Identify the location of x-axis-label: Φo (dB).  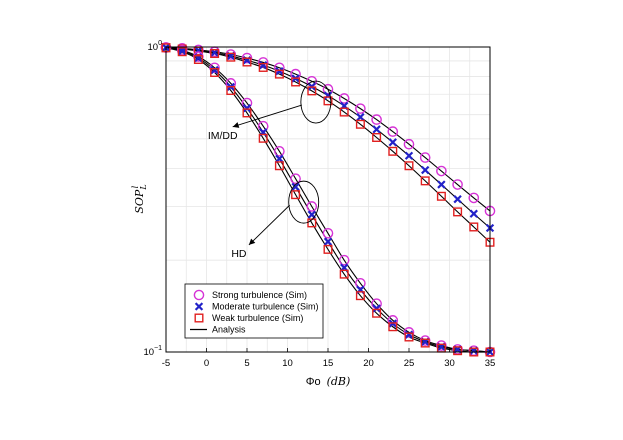
(328, 381).